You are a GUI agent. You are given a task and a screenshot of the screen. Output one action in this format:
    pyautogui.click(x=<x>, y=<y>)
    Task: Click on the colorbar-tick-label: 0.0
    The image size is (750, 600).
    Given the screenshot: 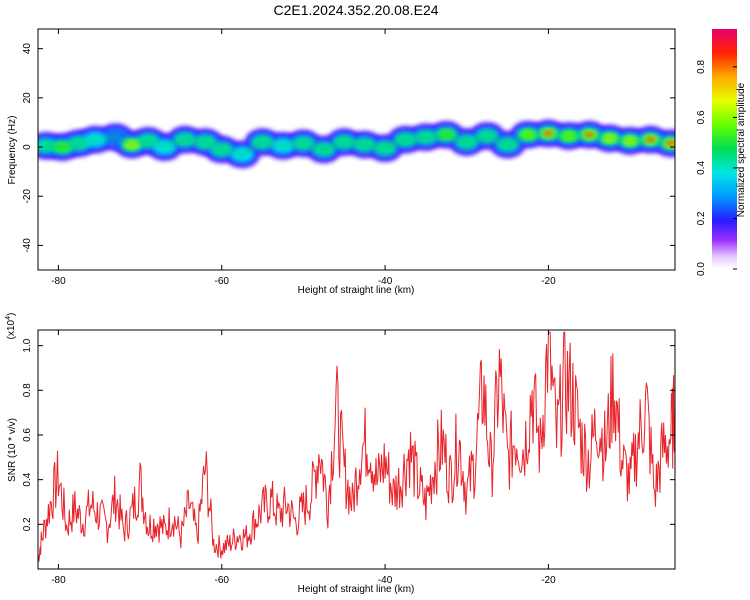 What is the action you would take?
    pyautogui.click(x=701, y=269)
    